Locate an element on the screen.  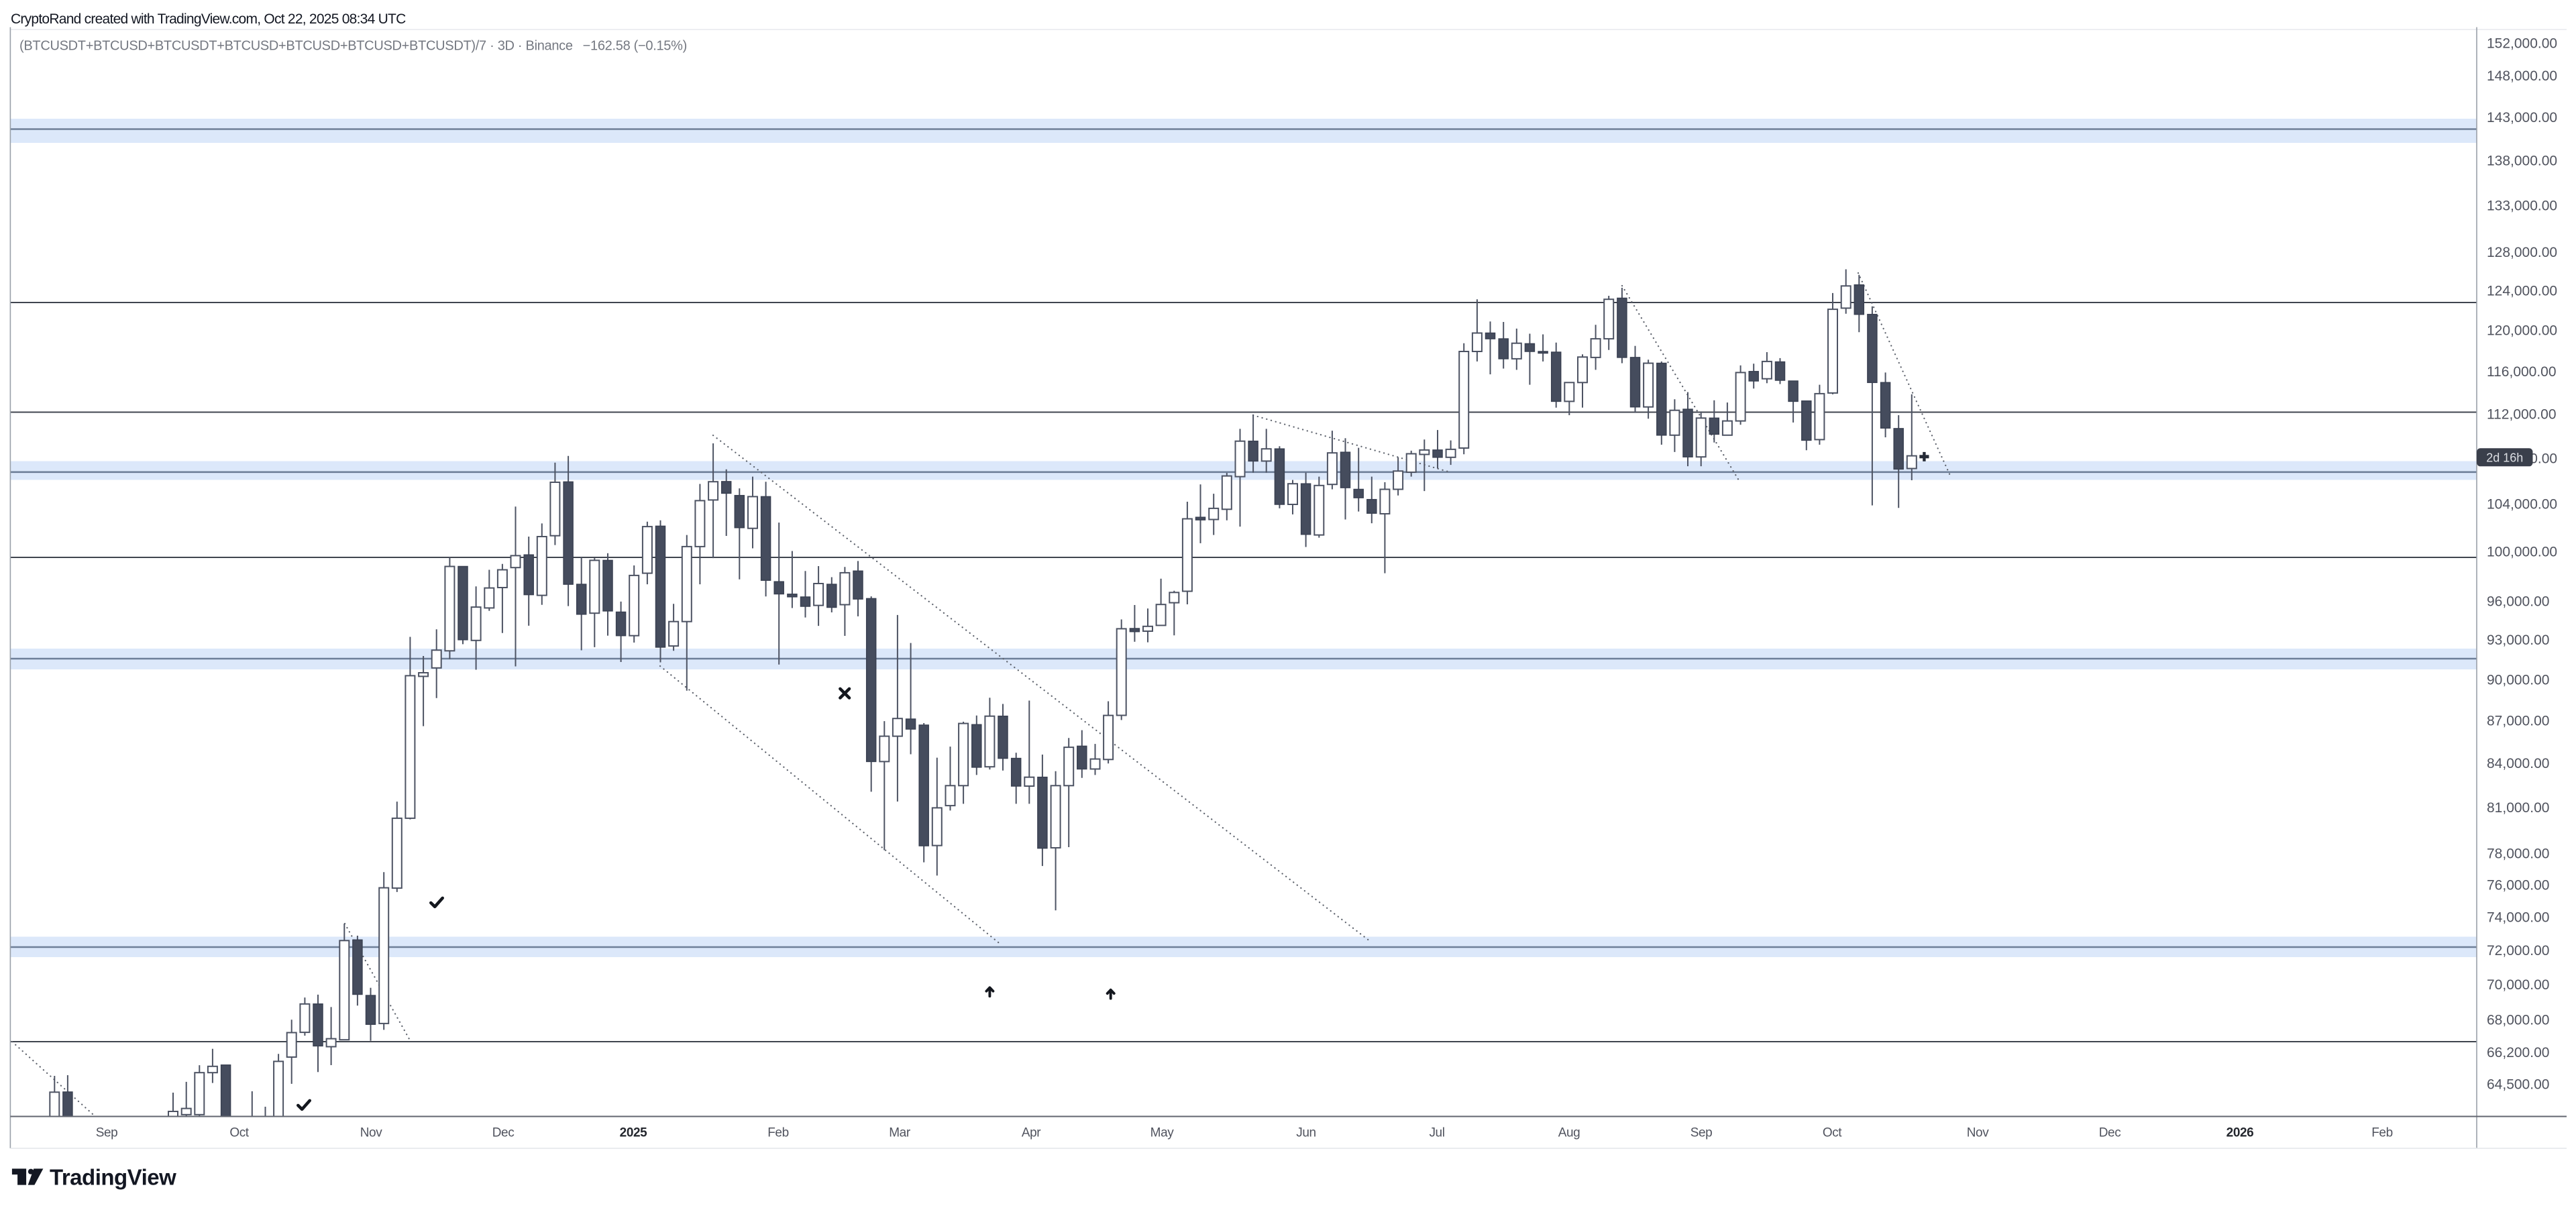
svg-text: 76,000.00 is located at coordinates (2518, 885).